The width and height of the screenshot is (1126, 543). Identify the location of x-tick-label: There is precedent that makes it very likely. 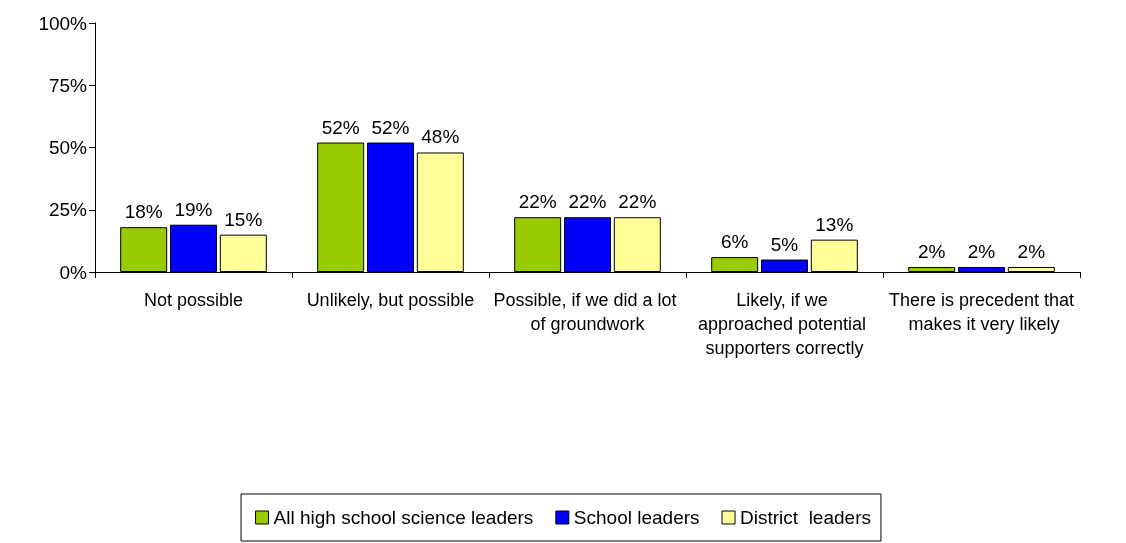
(981, 312).